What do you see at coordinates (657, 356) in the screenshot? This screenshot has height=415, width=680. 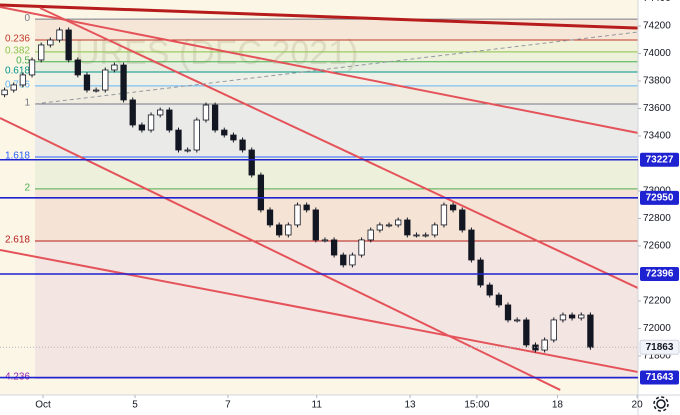 I see `y-tick-label: 71800` at bounding box center [657, 356].